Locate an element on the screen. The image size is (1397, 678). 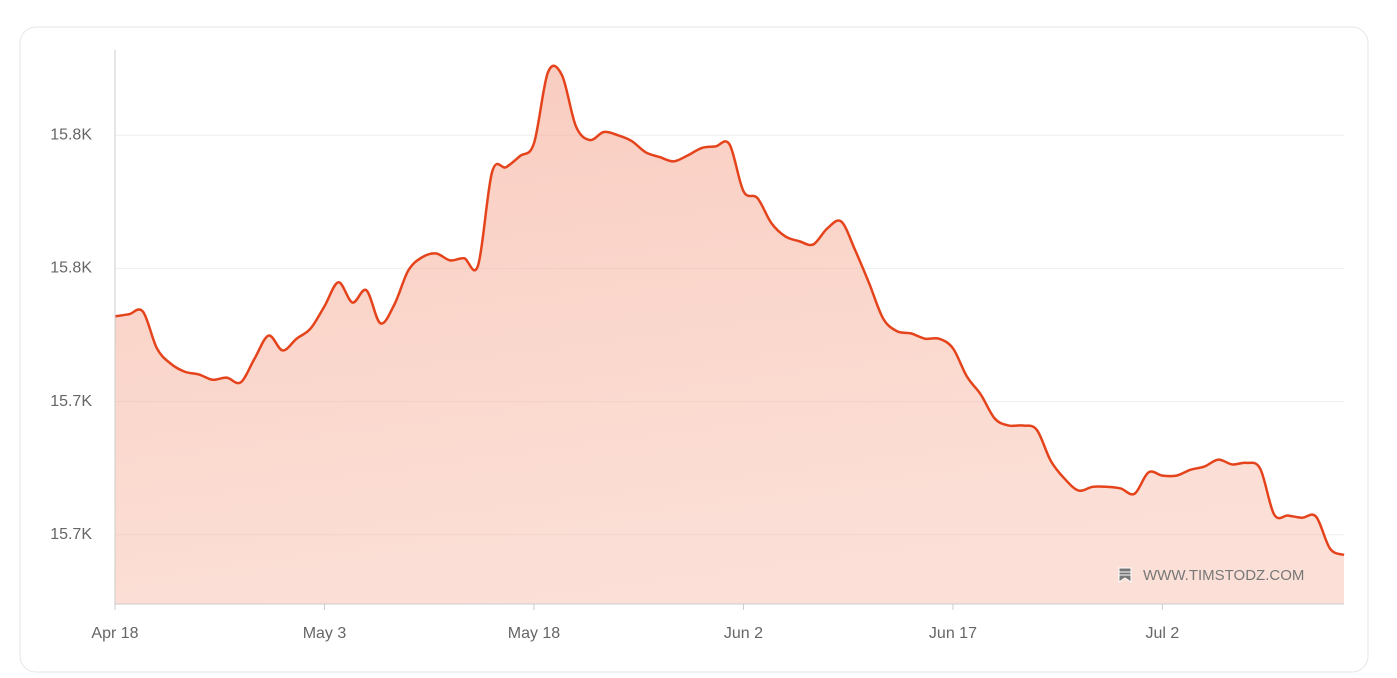
x-tick-label: May 18 is located at coordinates (534, 633).